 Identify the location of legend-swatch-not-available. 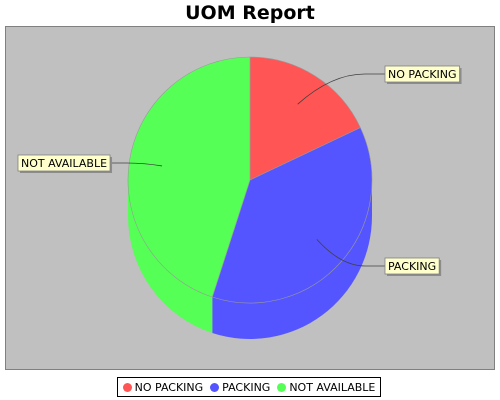
(282, 387).